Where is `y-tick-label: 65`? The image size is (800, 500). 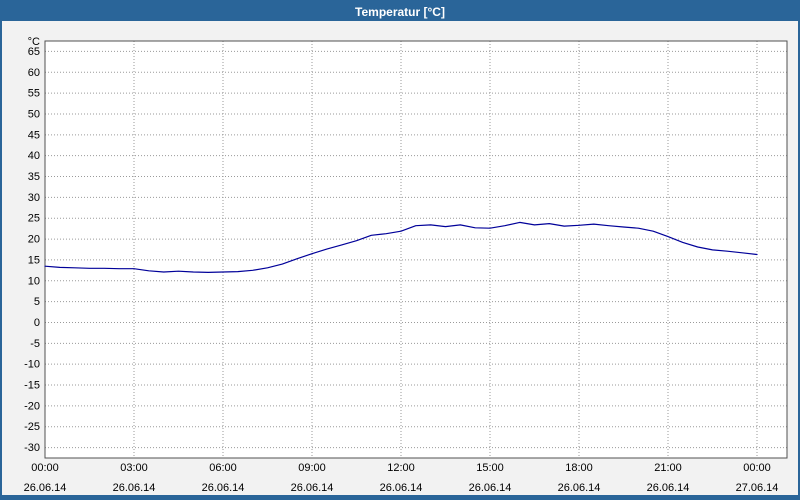 y-tick-label: 65 is located at coordinates (34, 52).